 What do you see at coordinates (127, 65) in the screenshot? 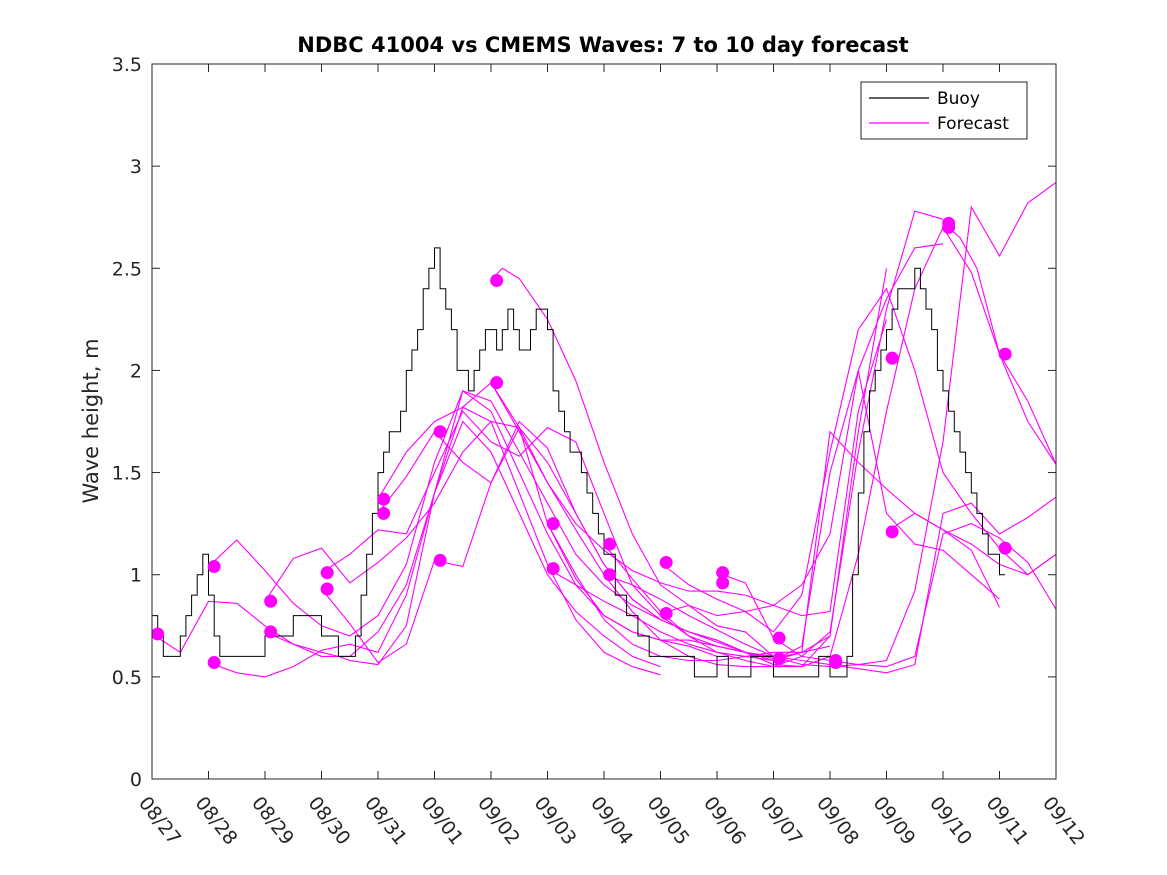
I see `y-tick-label-7: 3.5` at bounding box center [127, 65].